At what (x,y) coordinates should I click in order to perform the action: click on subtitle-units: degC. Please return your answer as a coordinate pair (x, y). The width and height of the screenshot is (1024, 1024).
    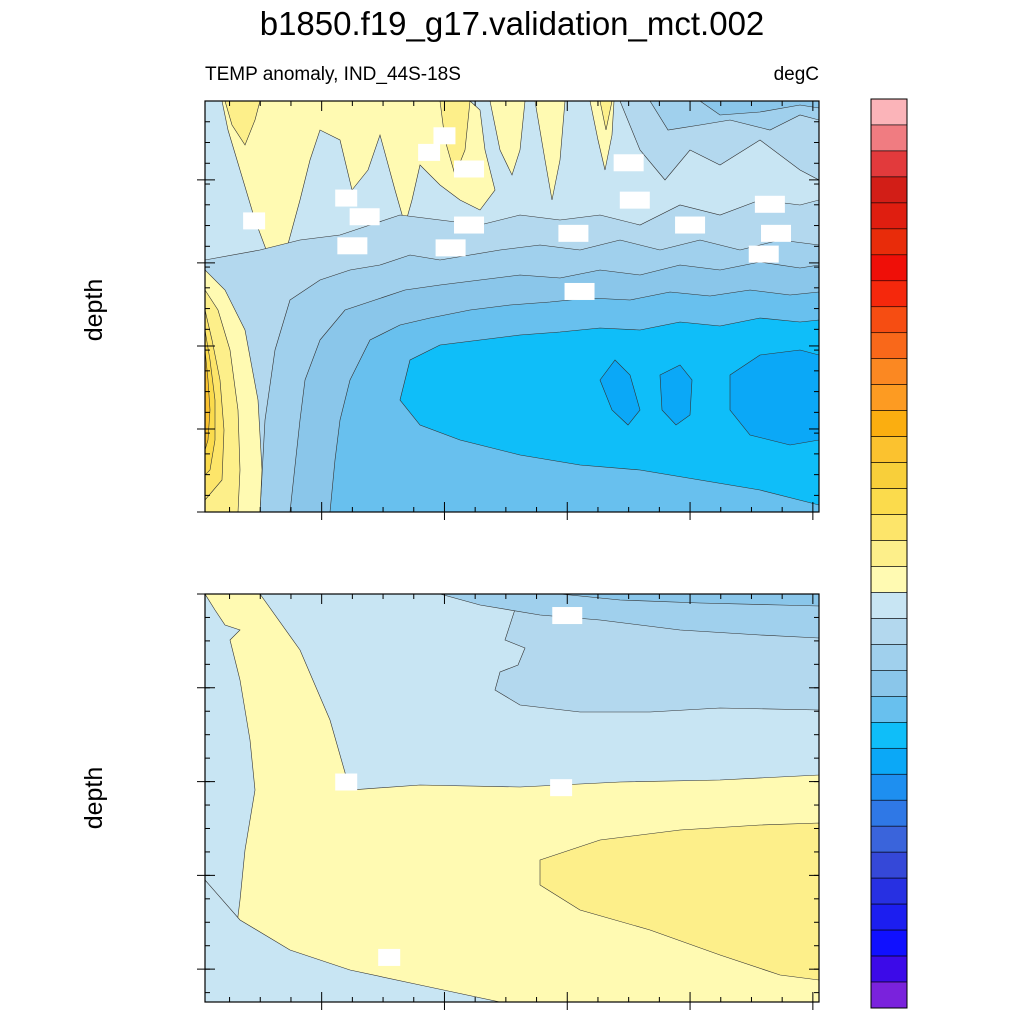
    Looking at the image, I should click on (796, 74).